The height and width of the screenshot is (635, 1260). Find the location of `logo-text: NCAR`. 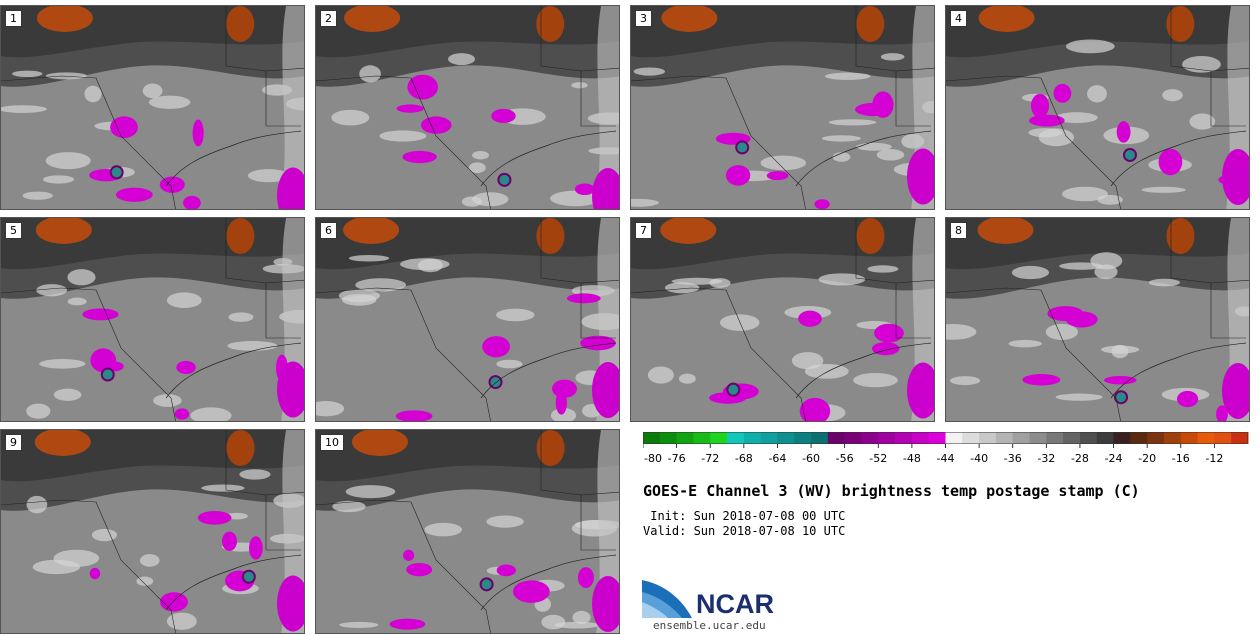

logo-text: NCAR is located at coordinates (735, 604).